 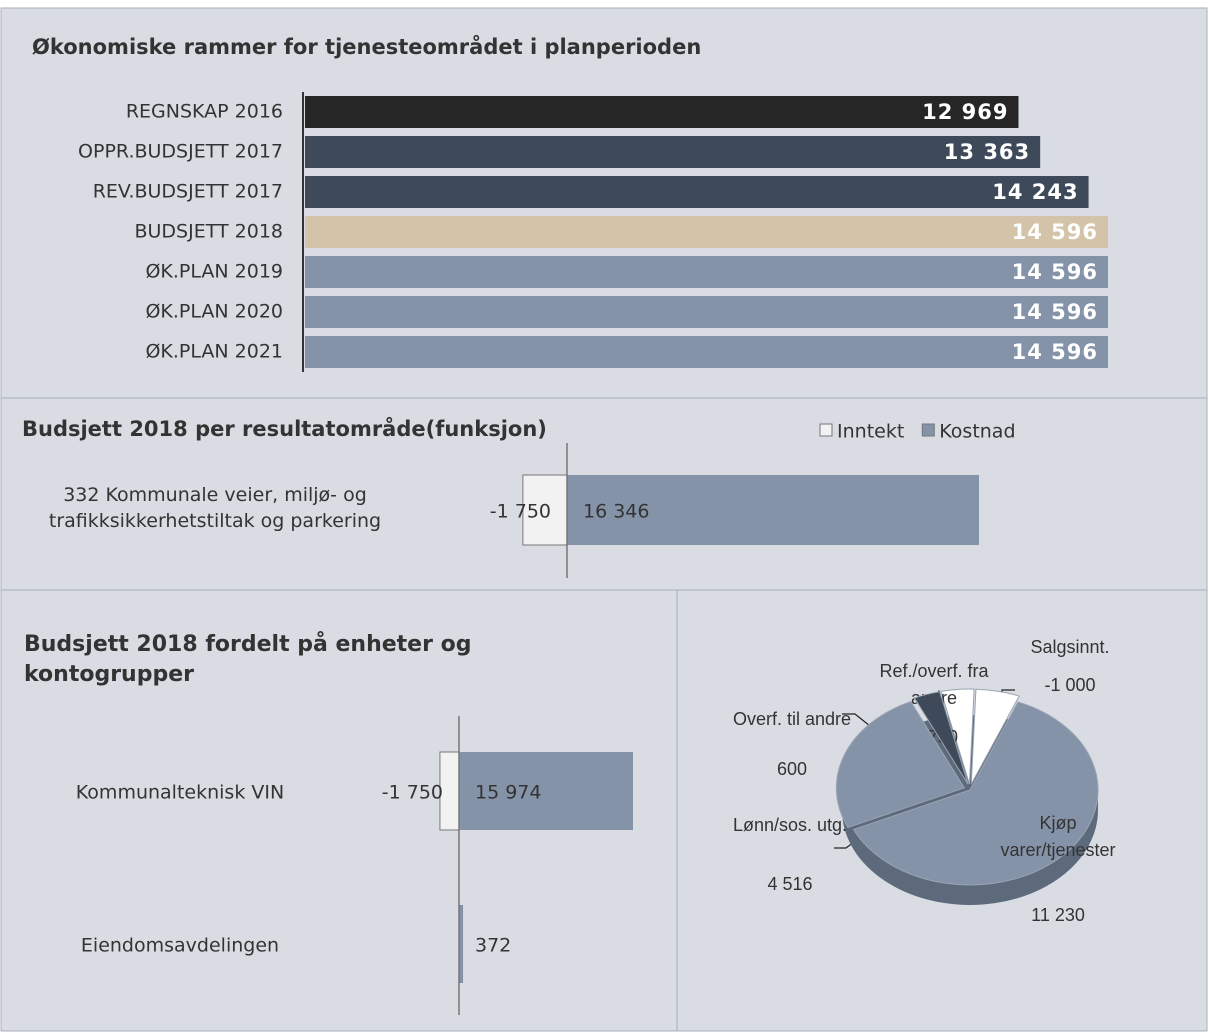 What do you see at coordinates (987, 152) in the screenshot?
I see `value-label: 13 363` at bounding box center [987, 152].